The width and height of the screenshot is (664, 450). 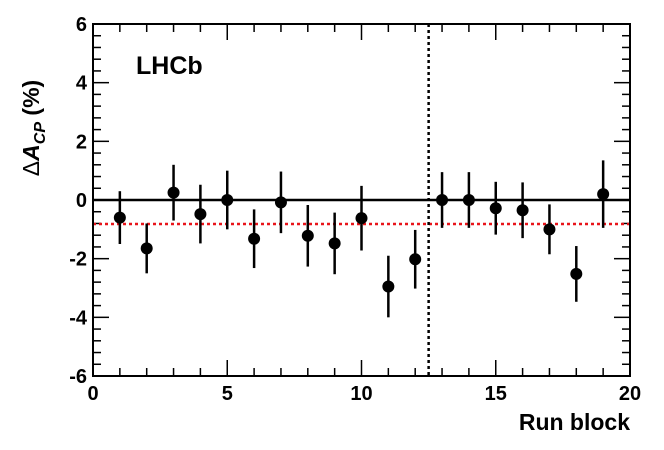 I want to click on y-tick-label: -6, so click(x=78, y=377).